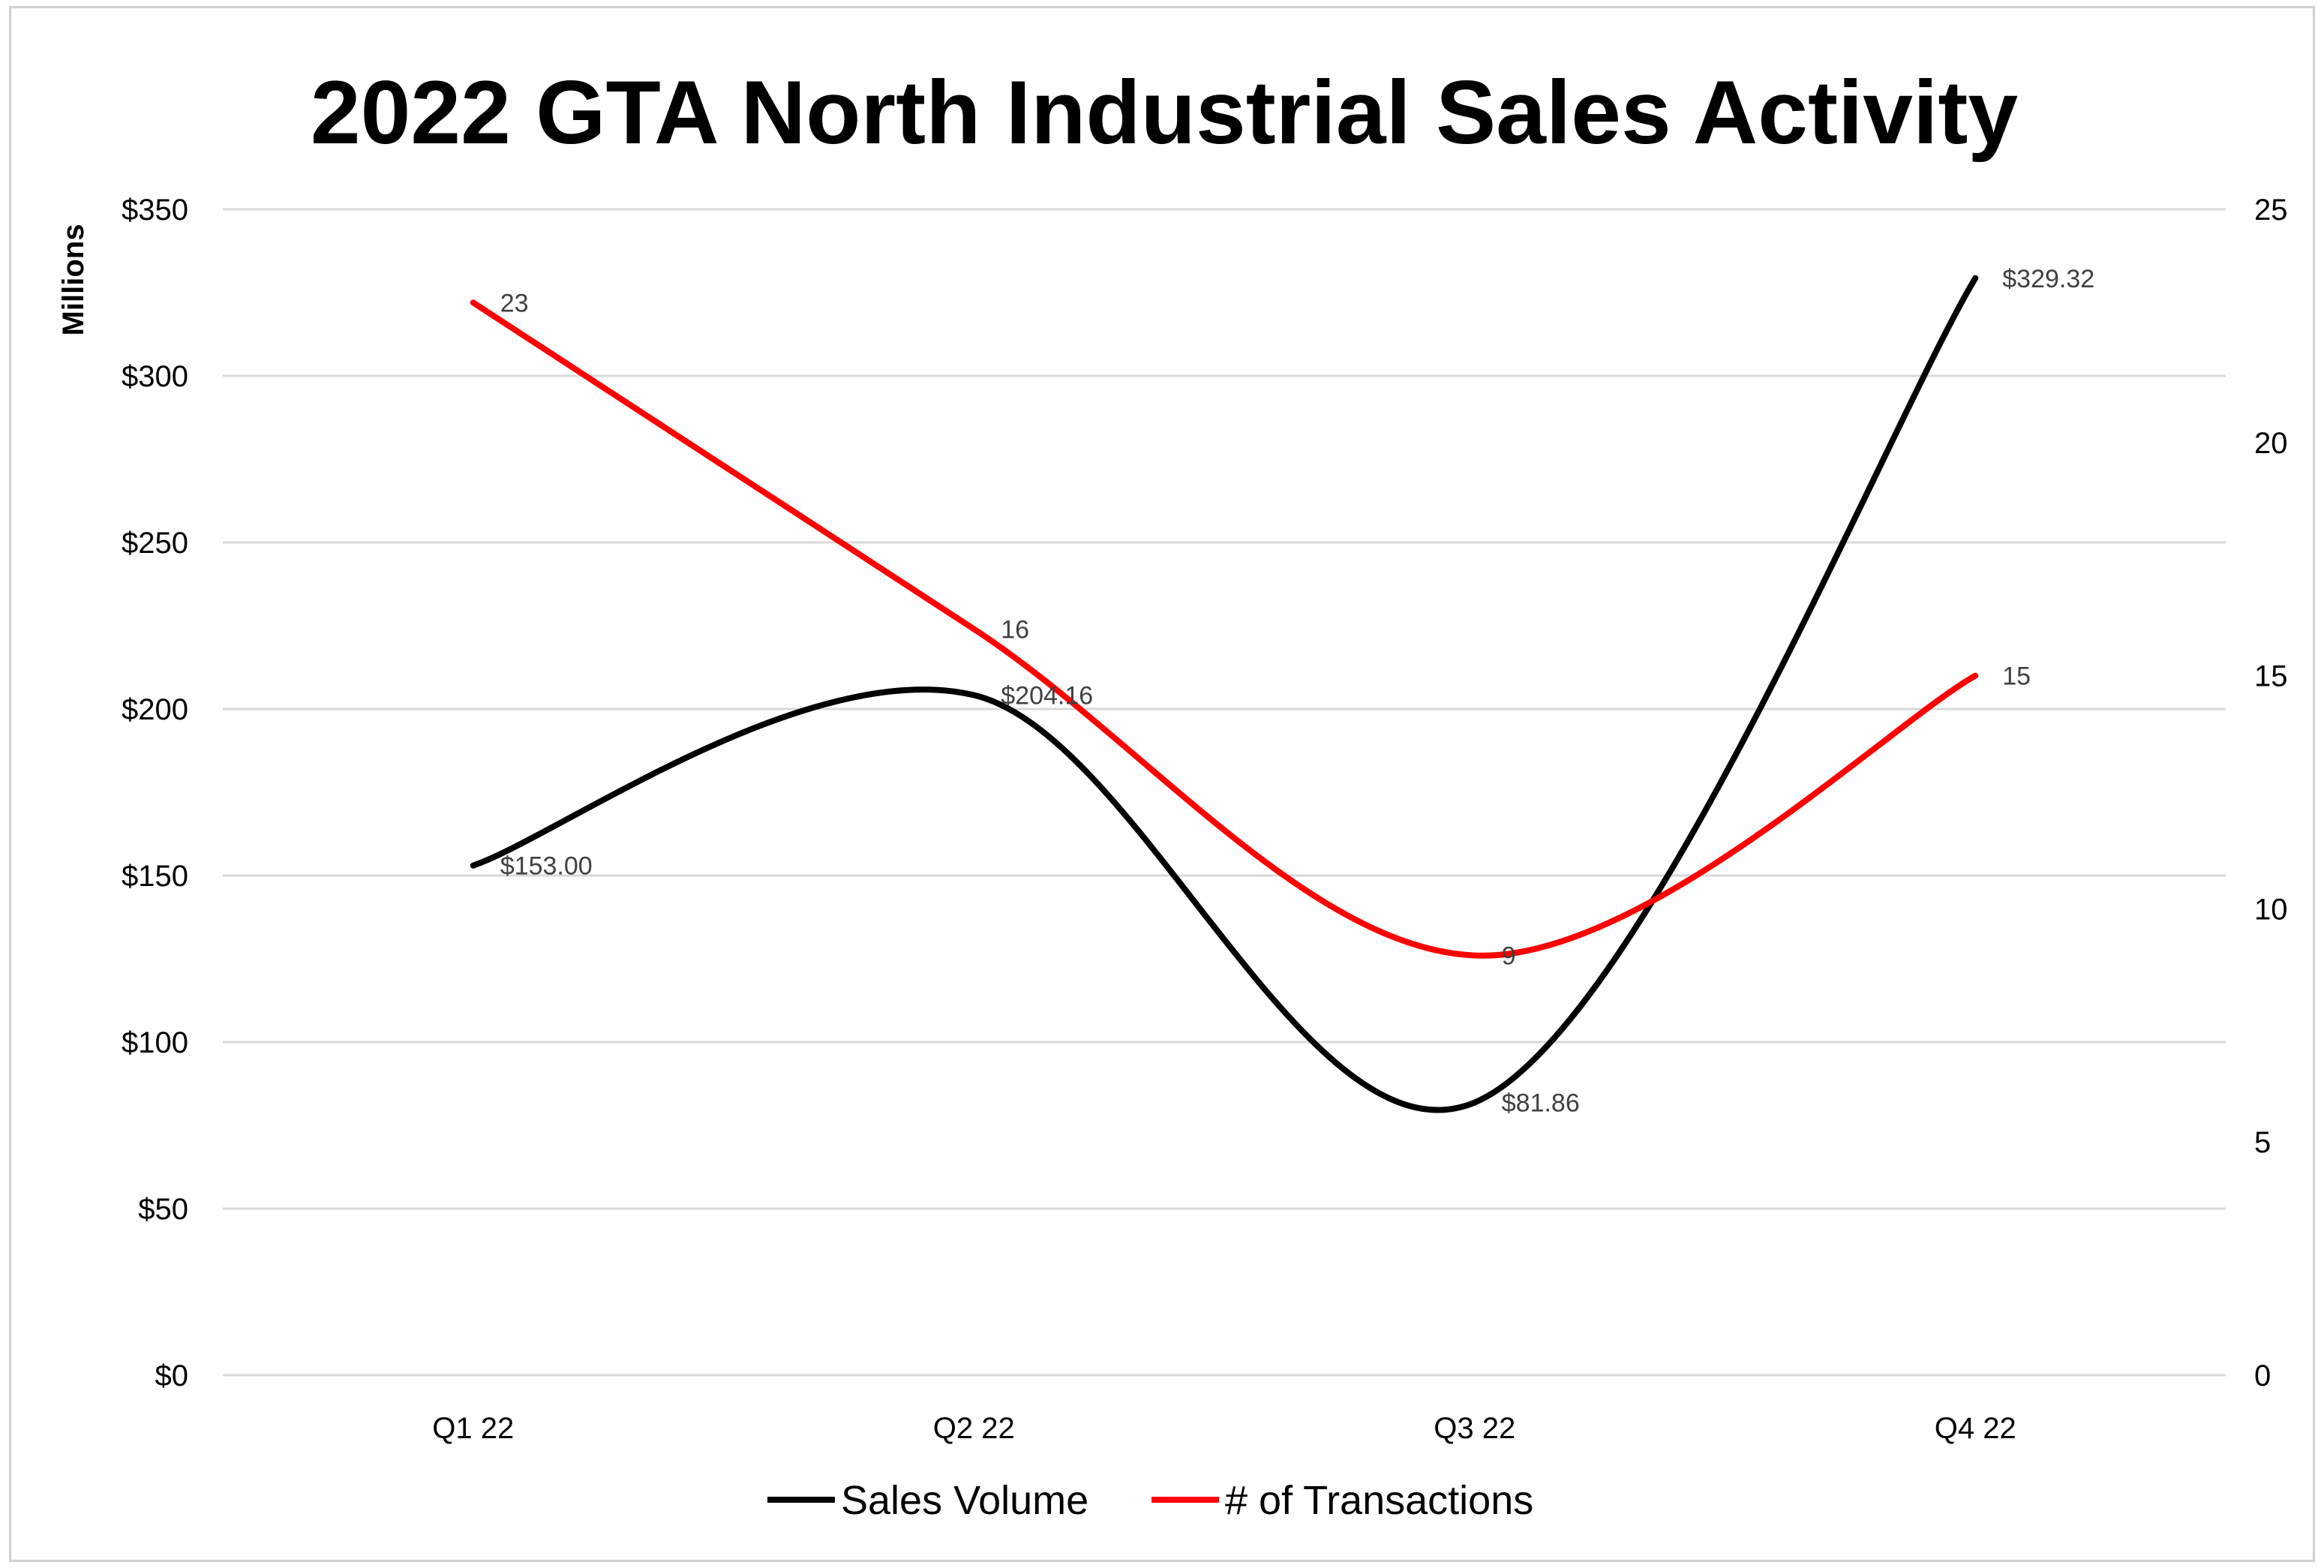 This screenshot has width=2324, height=1568. What do you see at coordinates (1015, 630) in the screenshot?
I see `data-label-transactions: 16` at bounding box center [1015, 630].